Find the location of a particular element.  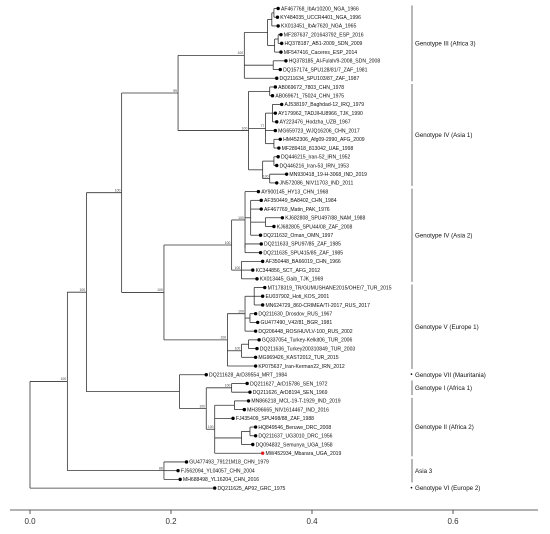

leaf-label: KX013451_IbAr7620_NGA_1965 is located at coordinates (319, 27).